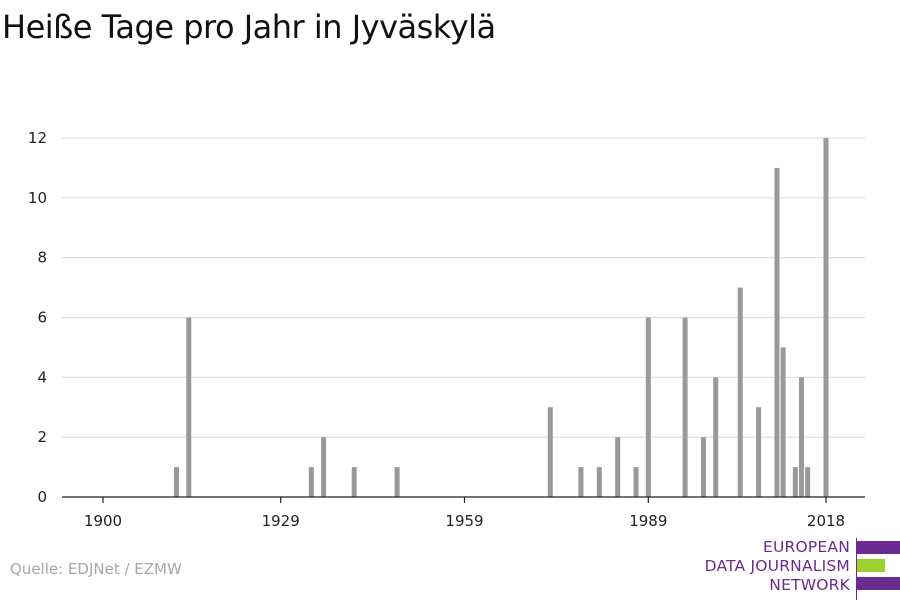  Describe the element at coordinates (354, 482) in the screenshot. I see `bar-1941` at that location.